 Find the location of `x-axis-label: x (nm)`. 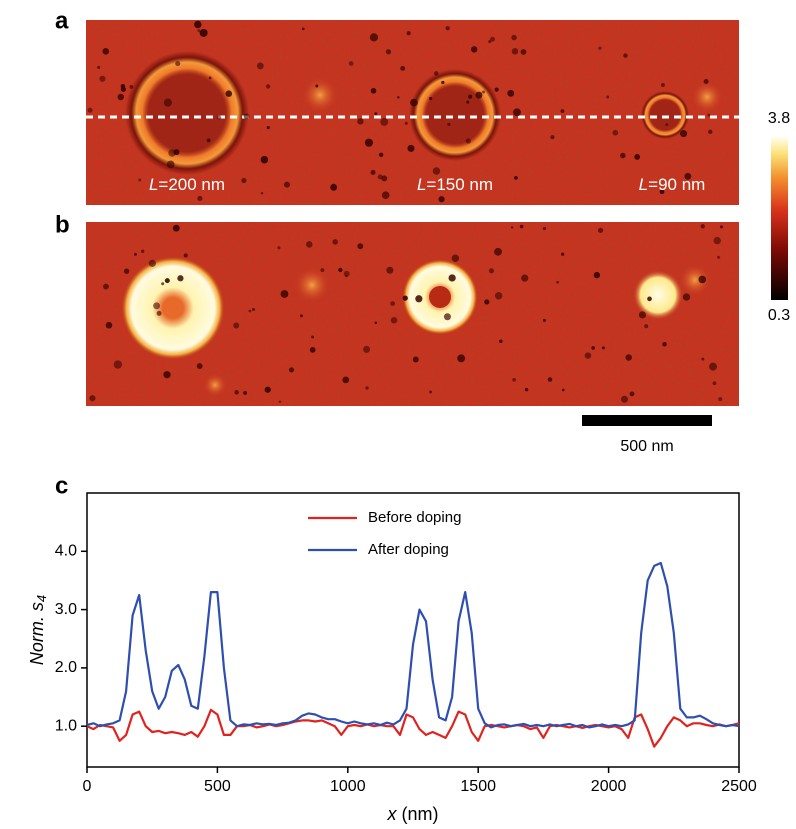

x-axis-label: x (nm) is located at coordinates (413, 814).